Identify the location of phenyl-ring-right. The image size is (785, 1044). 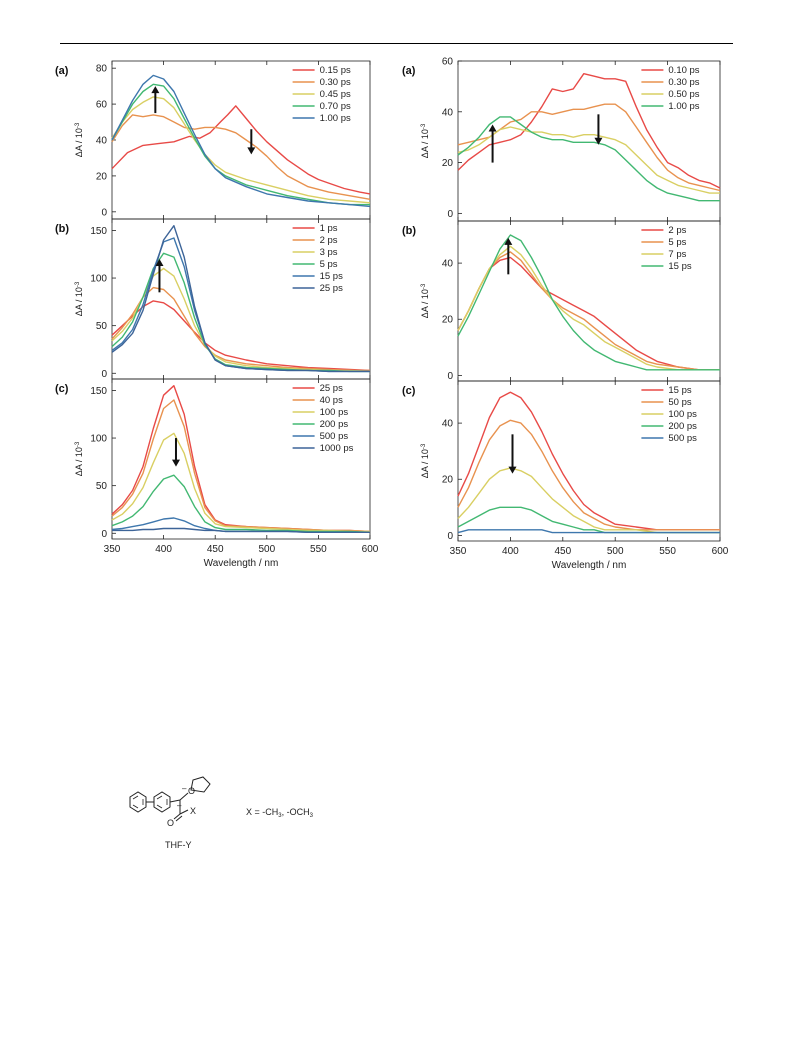
(162, 802).